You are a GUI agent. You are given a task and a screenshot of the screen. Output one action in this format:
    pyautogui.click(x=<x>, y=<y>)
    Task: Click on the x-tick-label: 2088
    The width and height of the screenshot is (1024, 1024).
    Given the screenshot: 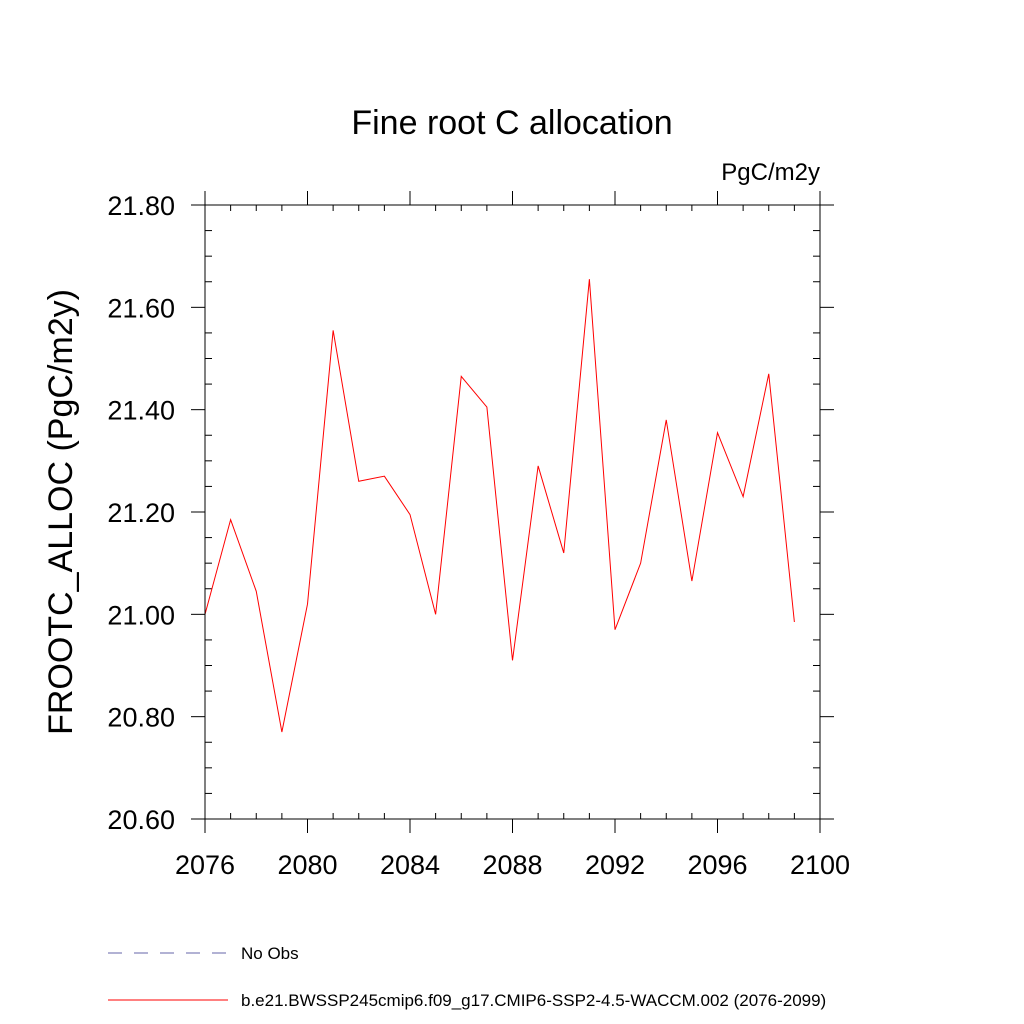 What is the action you would take?
    pyautogui.click(x=512, y=865)
    